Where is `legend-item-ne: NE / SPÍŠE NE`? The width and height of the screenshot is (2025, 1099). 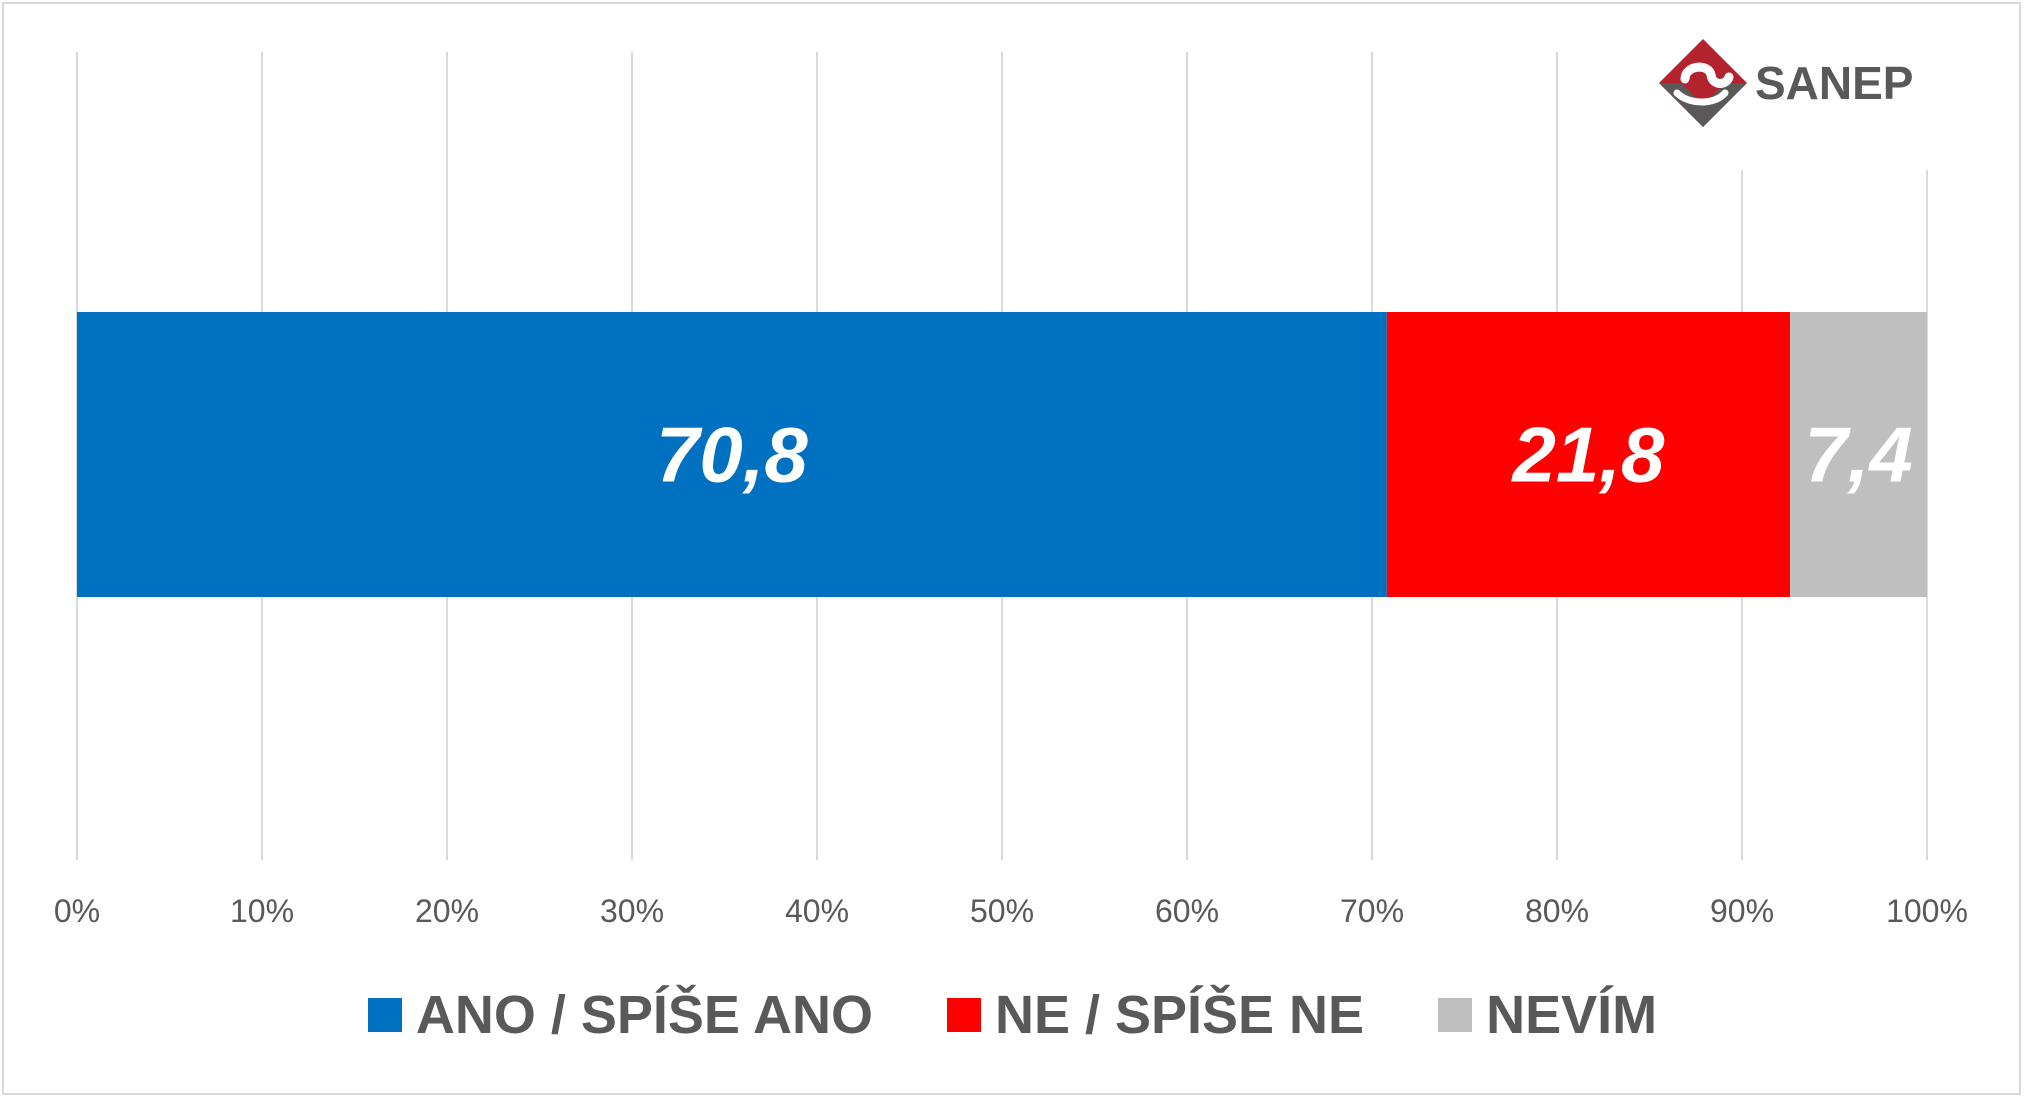 legend-item-ne: NE / SPÍŠE NE is located at coordinates (1155, 1015).